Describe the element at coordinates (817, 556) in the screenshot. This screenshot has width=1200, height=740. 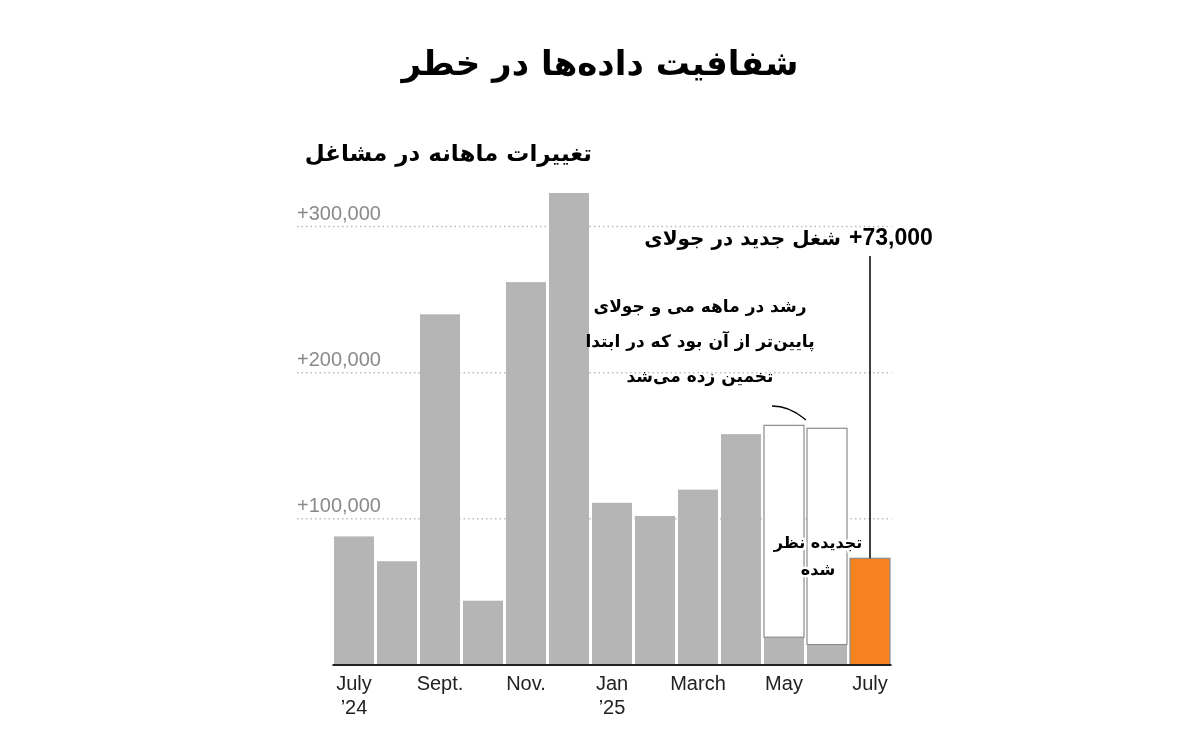
I see `annotation: تجدیده نظر شده` at that location.